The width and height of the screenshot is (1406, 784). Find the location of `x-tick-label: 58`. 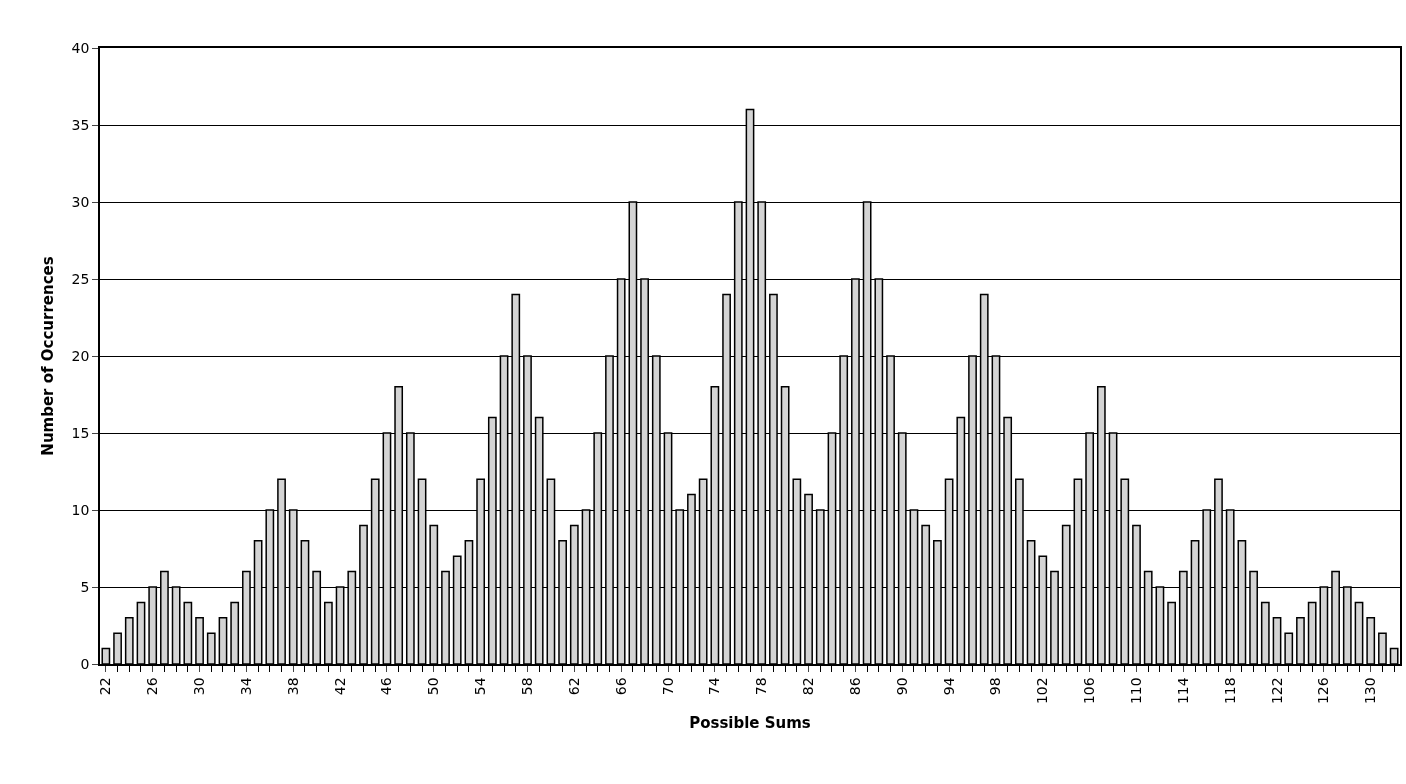

x-tick-label: 58 is located at coordinates (527, 686).